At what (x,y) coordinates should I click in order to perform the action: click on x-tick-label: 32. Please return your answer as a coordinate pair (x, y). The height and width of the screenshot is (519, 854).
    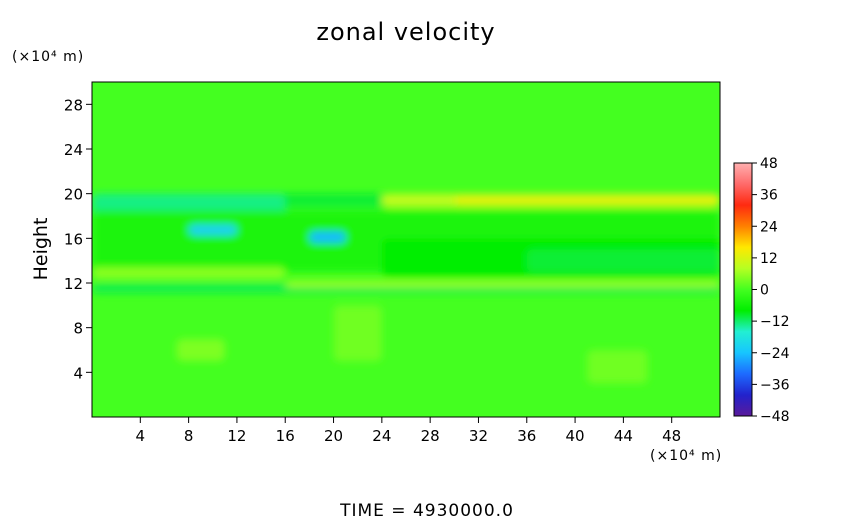
    Looking at the image, I should click on (478, 436).